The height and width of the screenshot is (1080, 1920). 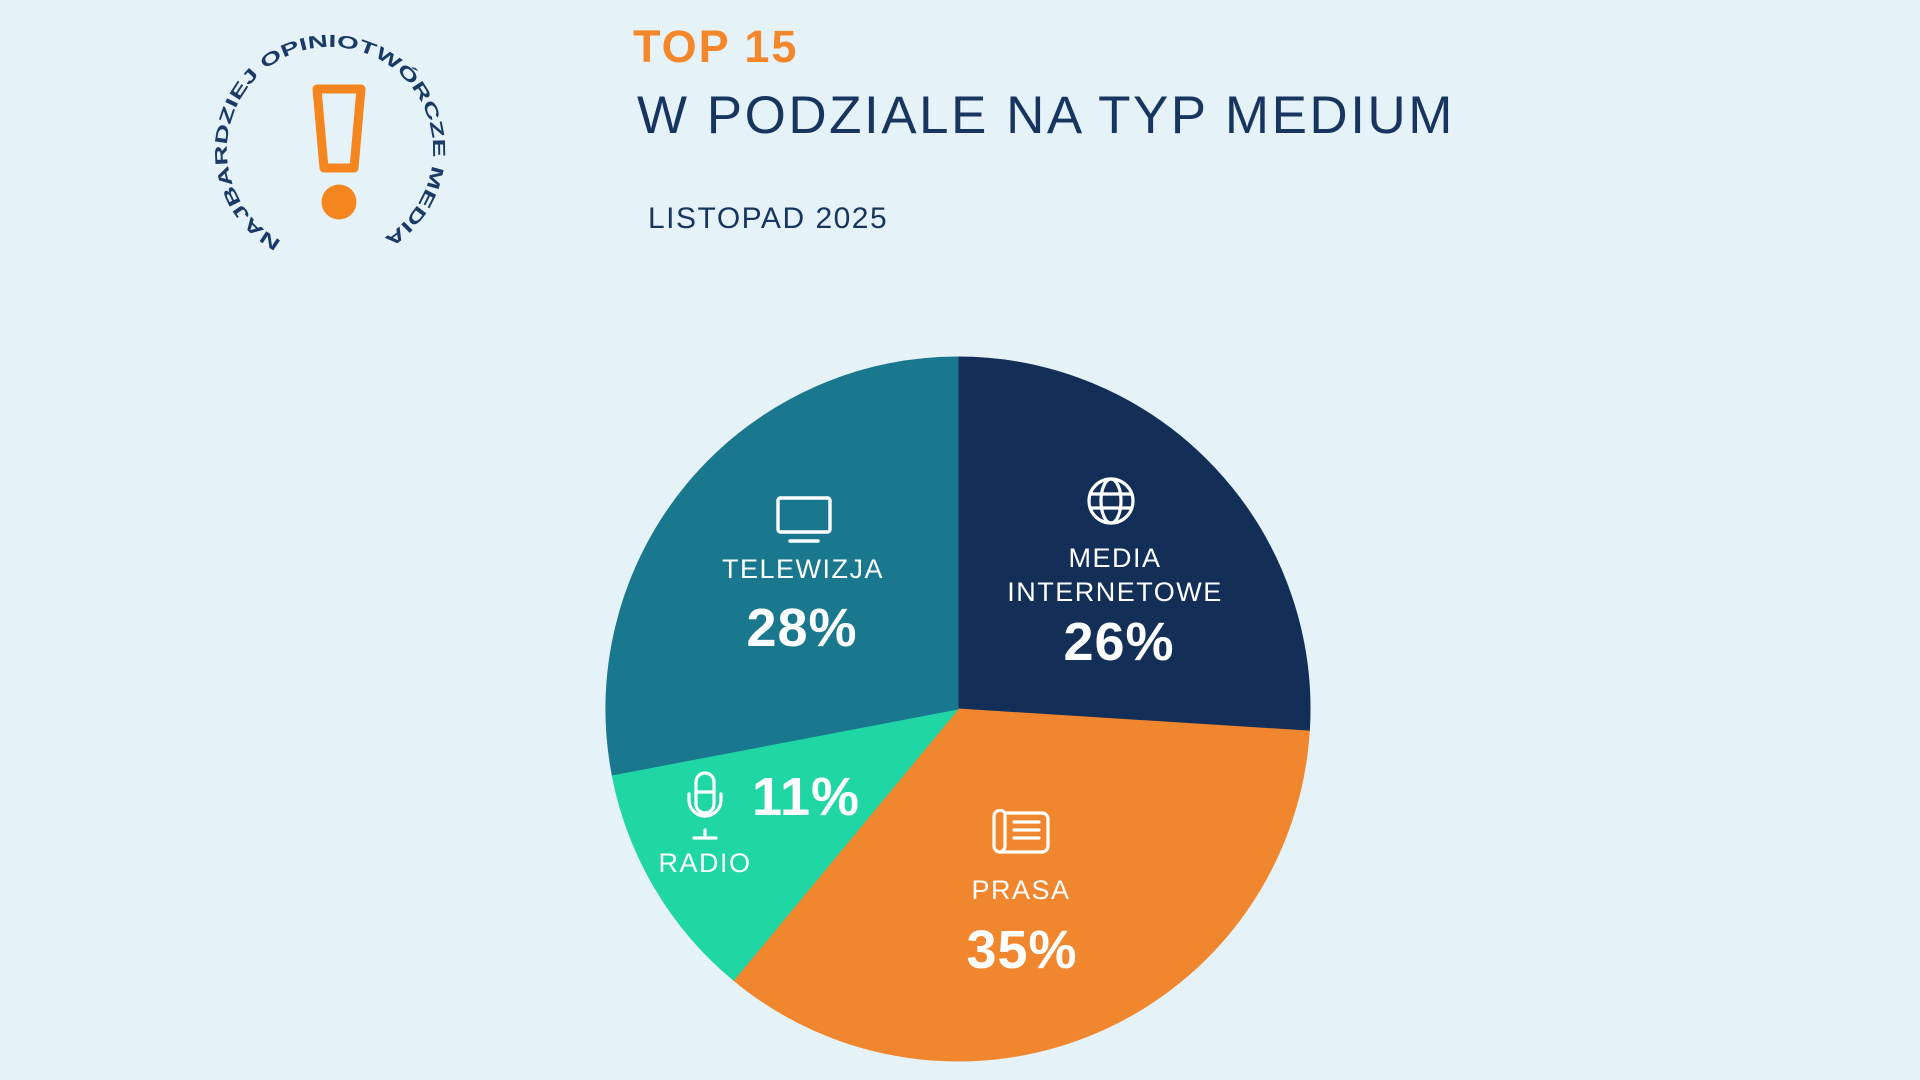 I want to click on slice-label-prasa: PRASA, so click(x=1021, y=890).